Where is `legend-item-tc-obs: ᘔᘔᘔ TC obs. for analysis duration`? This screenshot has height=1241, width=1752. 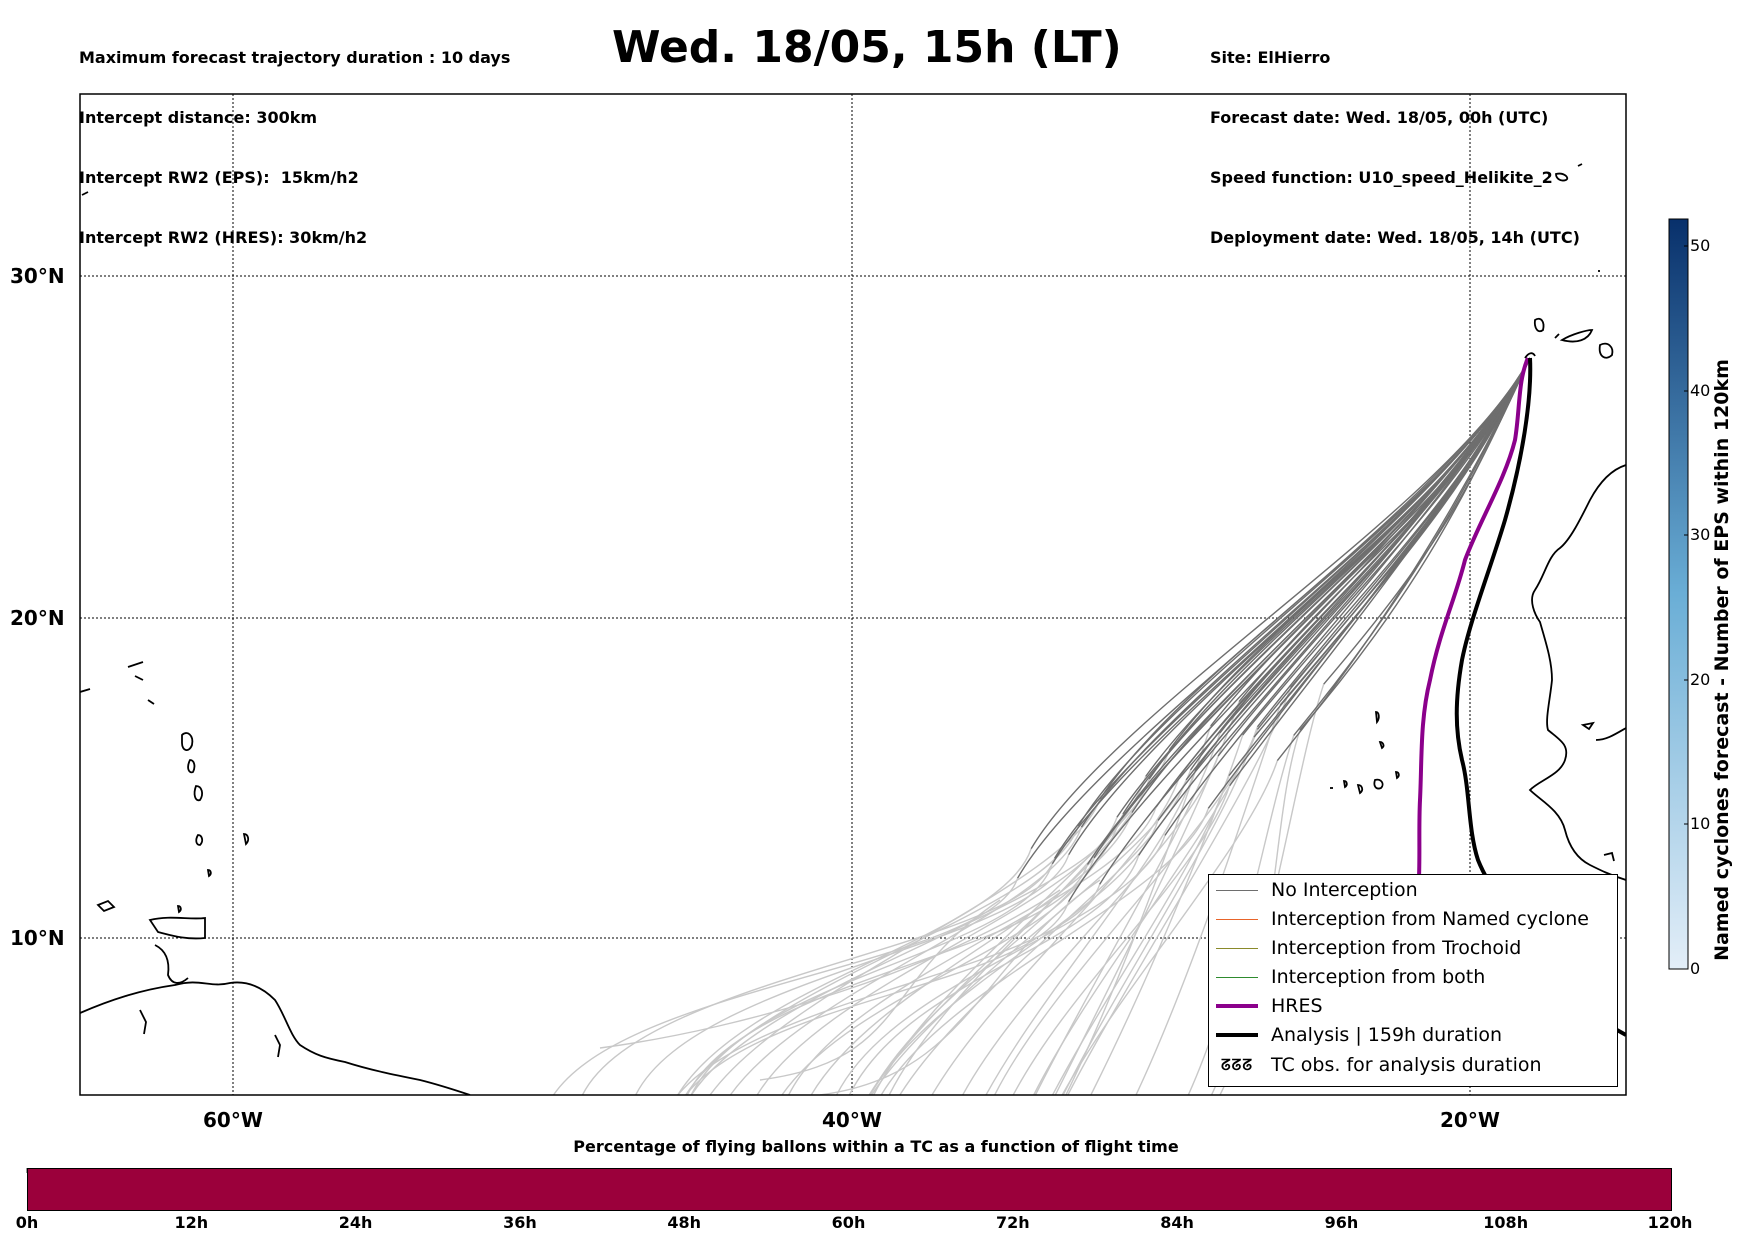 legend-item-tc-obs: ᘔᘔᘔ TC obs. for analysis duration is located at coordinates (1381, 1065).